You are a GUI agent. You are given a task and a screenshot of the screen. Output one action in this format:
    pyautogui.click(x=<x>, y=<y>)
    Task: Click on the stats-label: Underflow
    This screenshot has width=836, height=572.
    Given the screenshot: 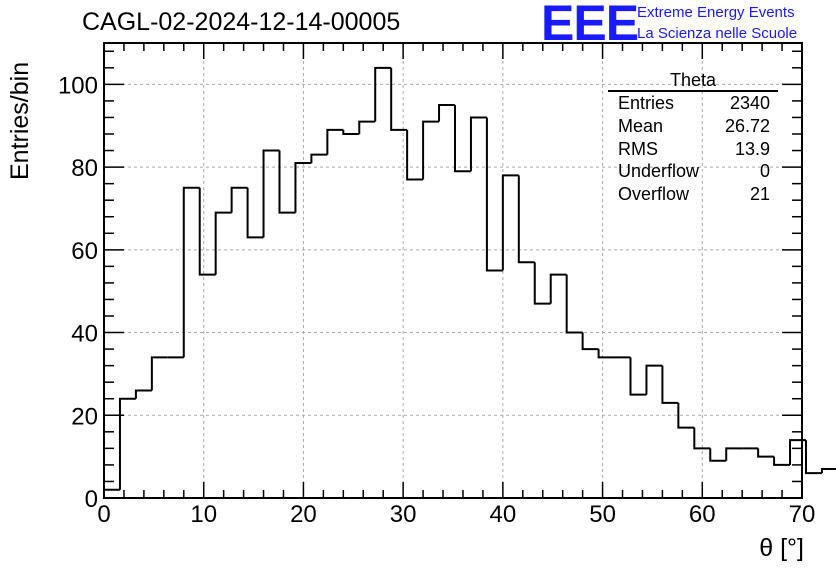 What is the action you would take?
    pyautogui.click(x=659, y=171)
    